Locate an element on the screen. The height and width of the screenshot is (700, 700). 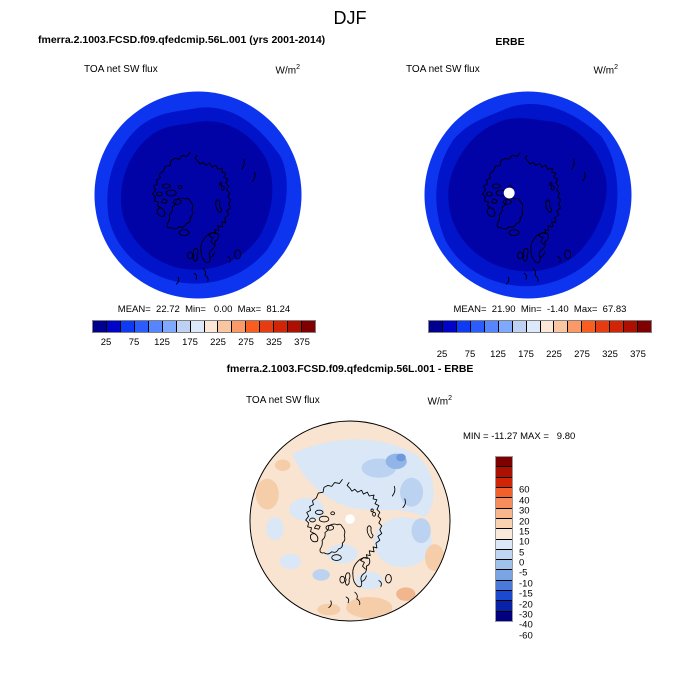
tick-label: 175 is located at coordinates (190, 342).